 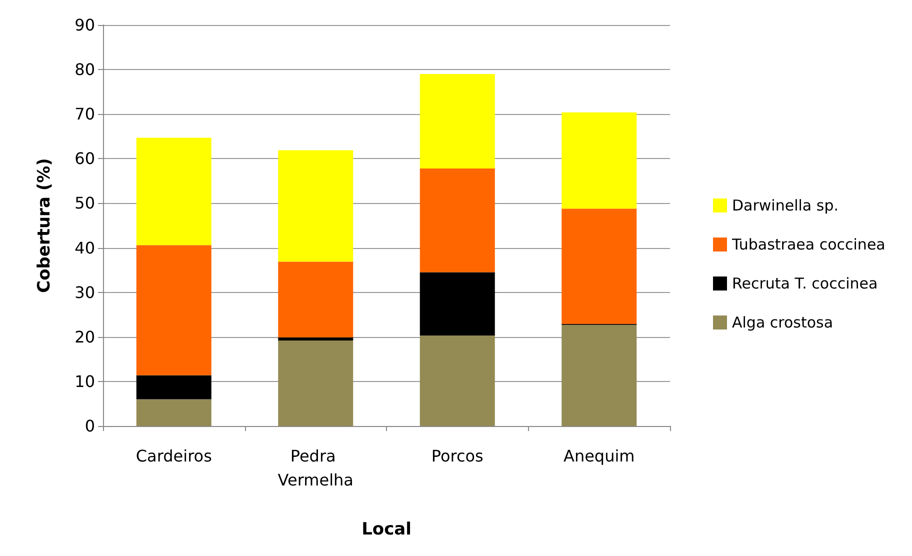 I want to click on y-tick-label: 50, so click(x=84, y=203).